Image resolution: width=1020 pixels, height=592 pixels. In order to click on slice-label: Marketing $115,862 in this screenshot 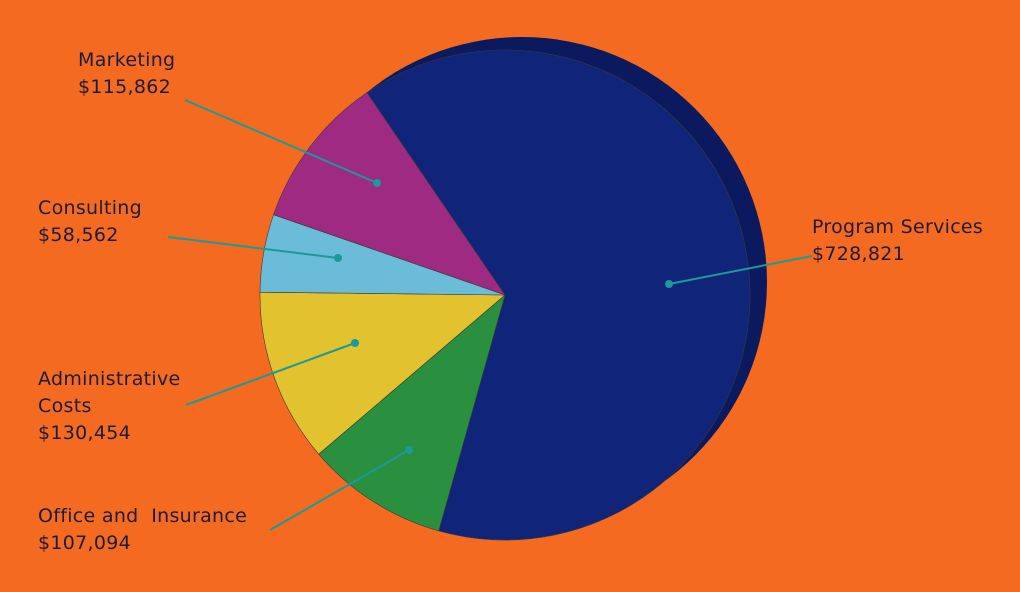, I will do `click(158, 74)`.